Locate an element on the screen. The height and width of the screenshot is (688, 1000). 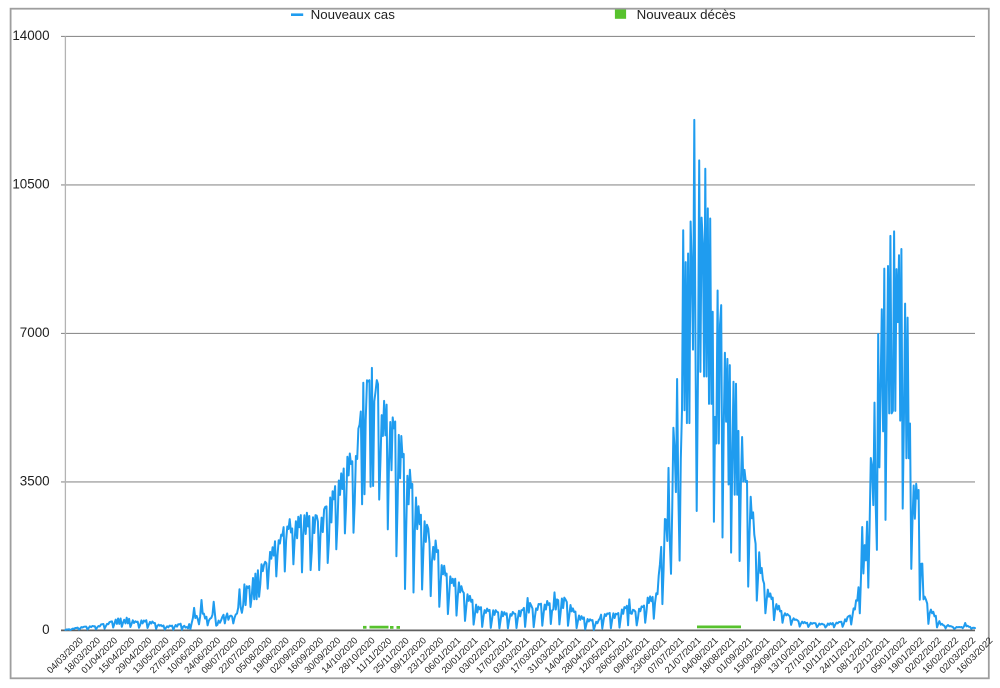
svg-text: 3500 is located at coordinates (35, 480).